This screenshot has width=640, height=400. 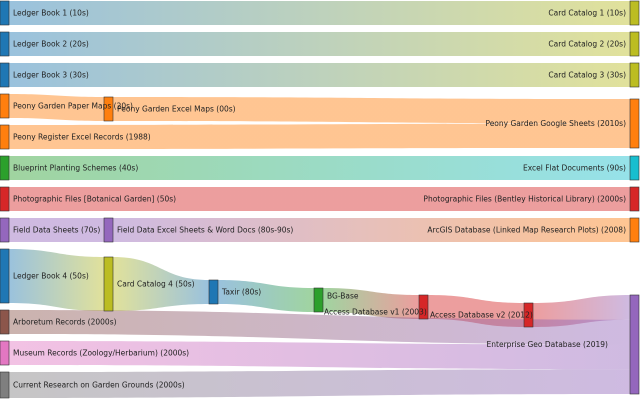 I want to click on node-pgpm, so click(x=5, y=106).